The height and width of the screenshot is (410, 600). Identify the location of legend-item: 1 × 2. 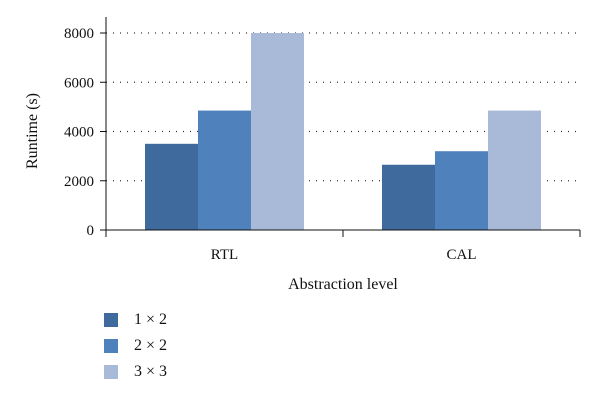
(135, 320).